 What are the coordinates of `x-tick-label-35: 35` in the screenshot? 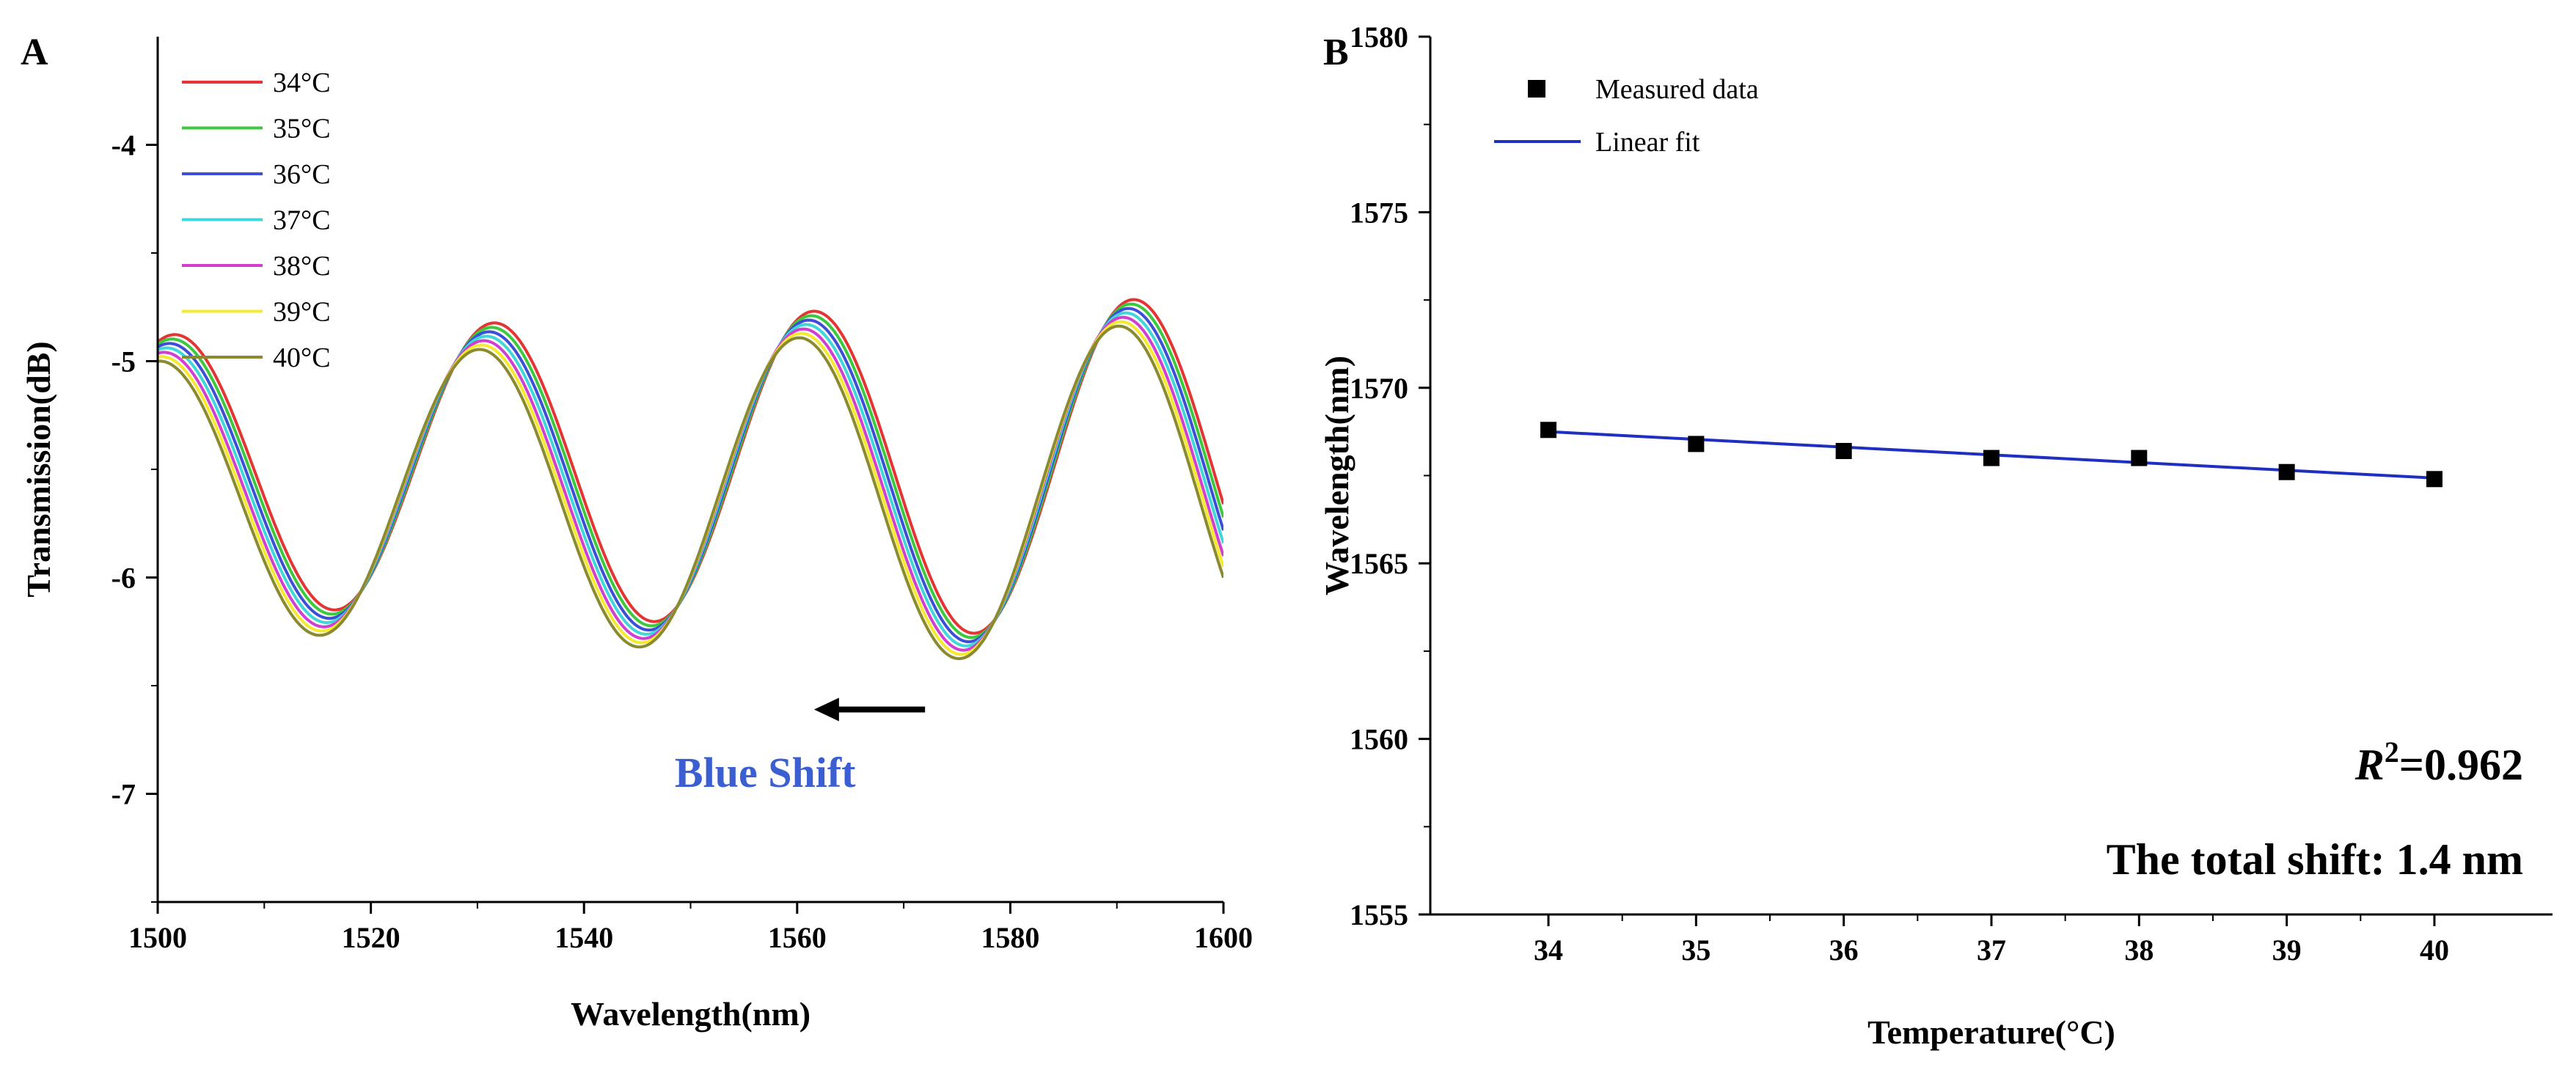 It's located at (1695, 950).